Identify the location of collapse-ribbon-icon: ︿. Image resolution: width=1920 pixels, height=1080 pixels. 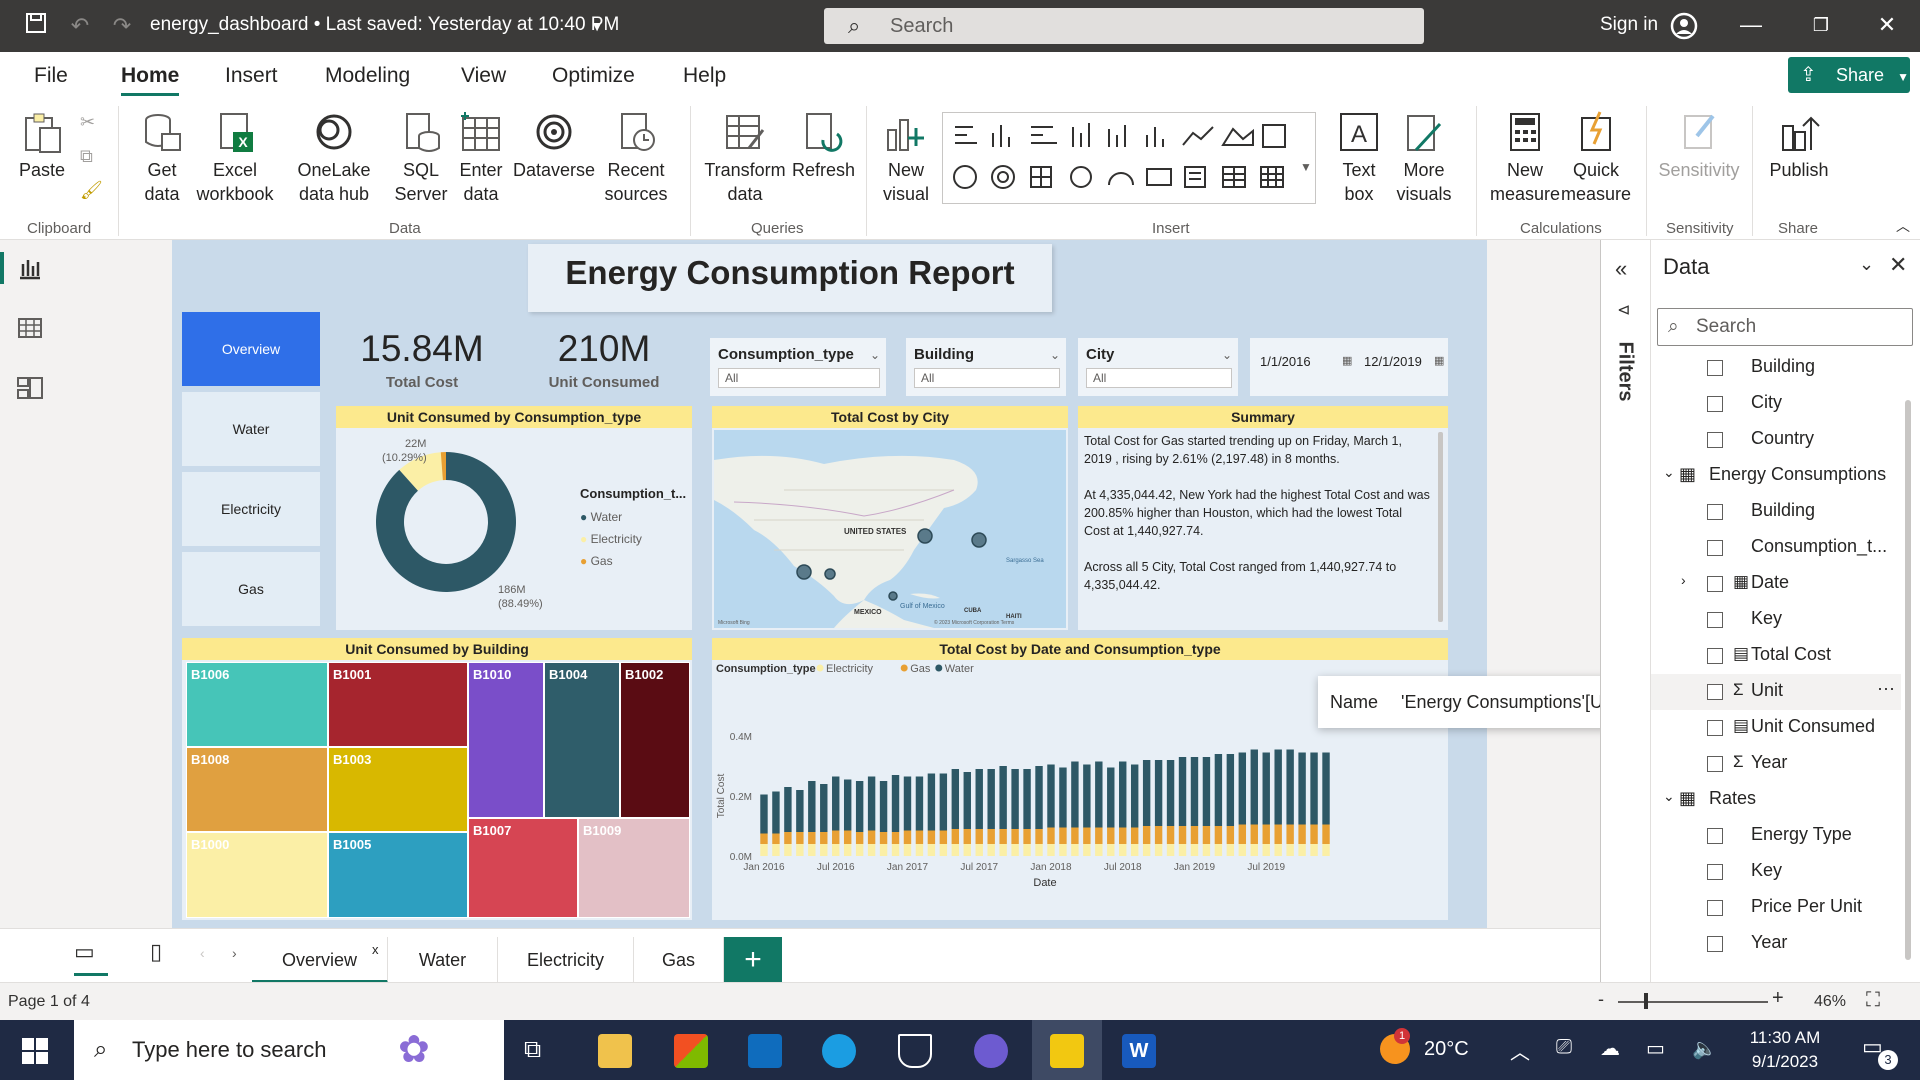
(1903, 226).